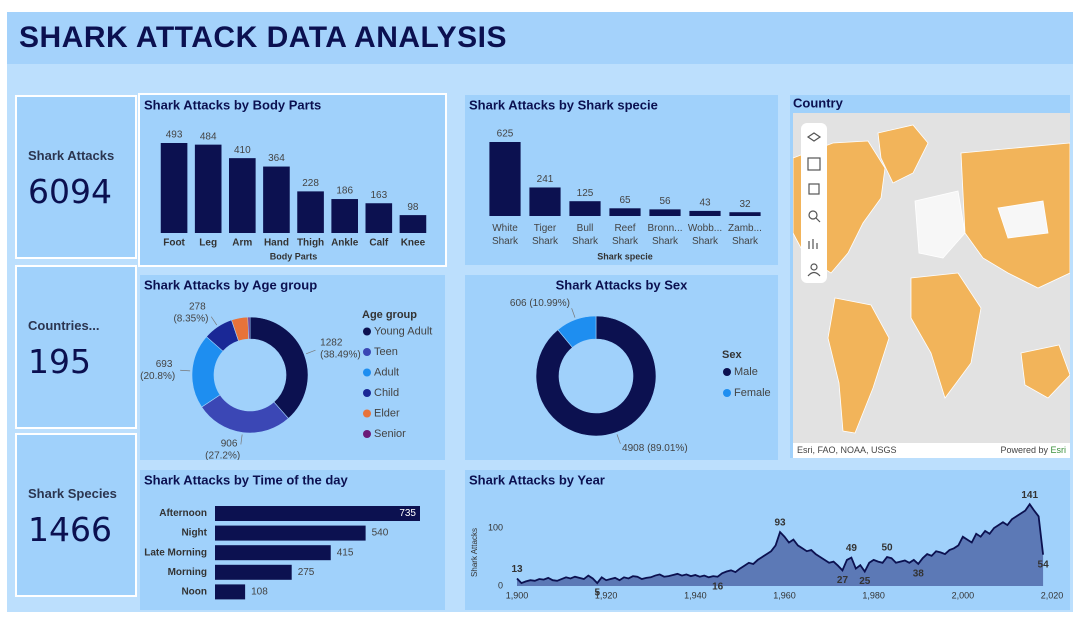 This screenshot has height=619, width=1080. I want to click on legend-label: Female, so click(752, 393).